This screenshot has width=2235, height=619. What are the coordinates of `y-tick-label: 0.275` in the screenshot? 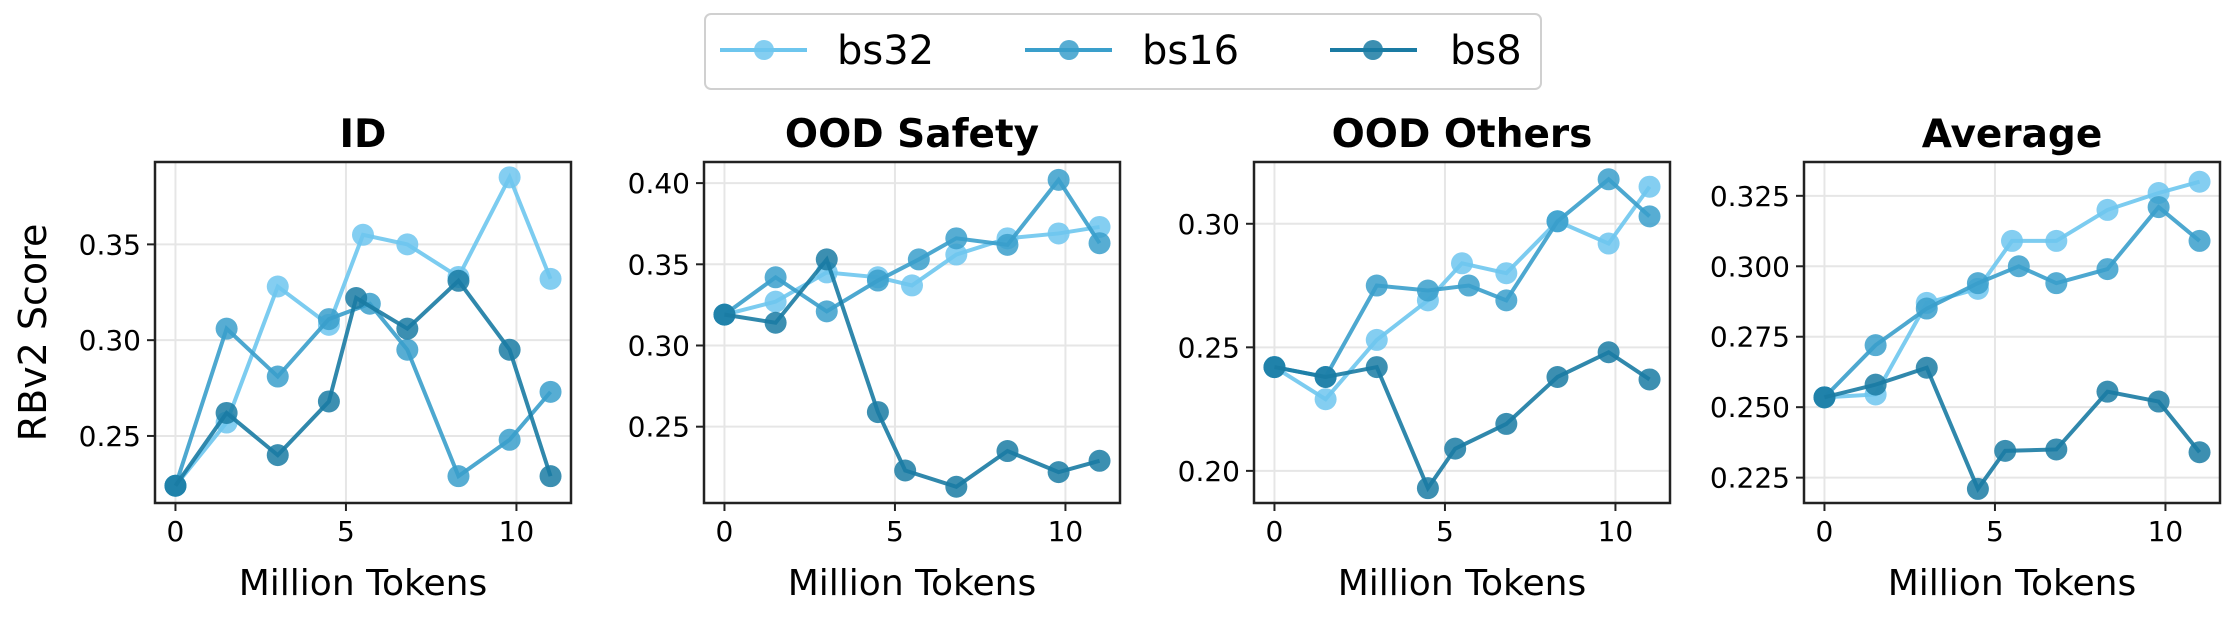 It's located at (1750, 337).